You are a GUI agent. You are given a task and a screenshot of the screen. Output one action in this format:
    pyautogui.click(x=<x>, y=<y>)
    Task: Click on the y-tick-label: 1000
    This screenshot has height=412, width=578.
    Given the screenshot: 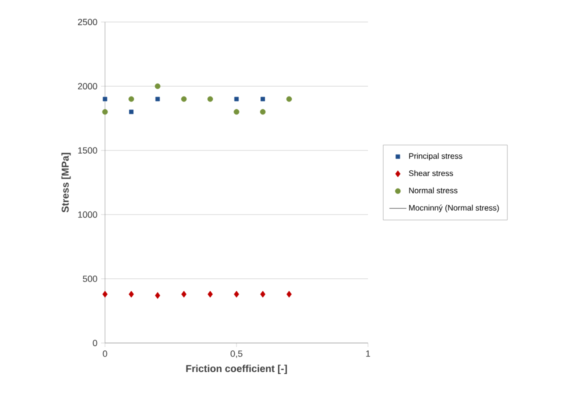 What is the action you would take?
    pyautogui.click(x=88, y=214)
    